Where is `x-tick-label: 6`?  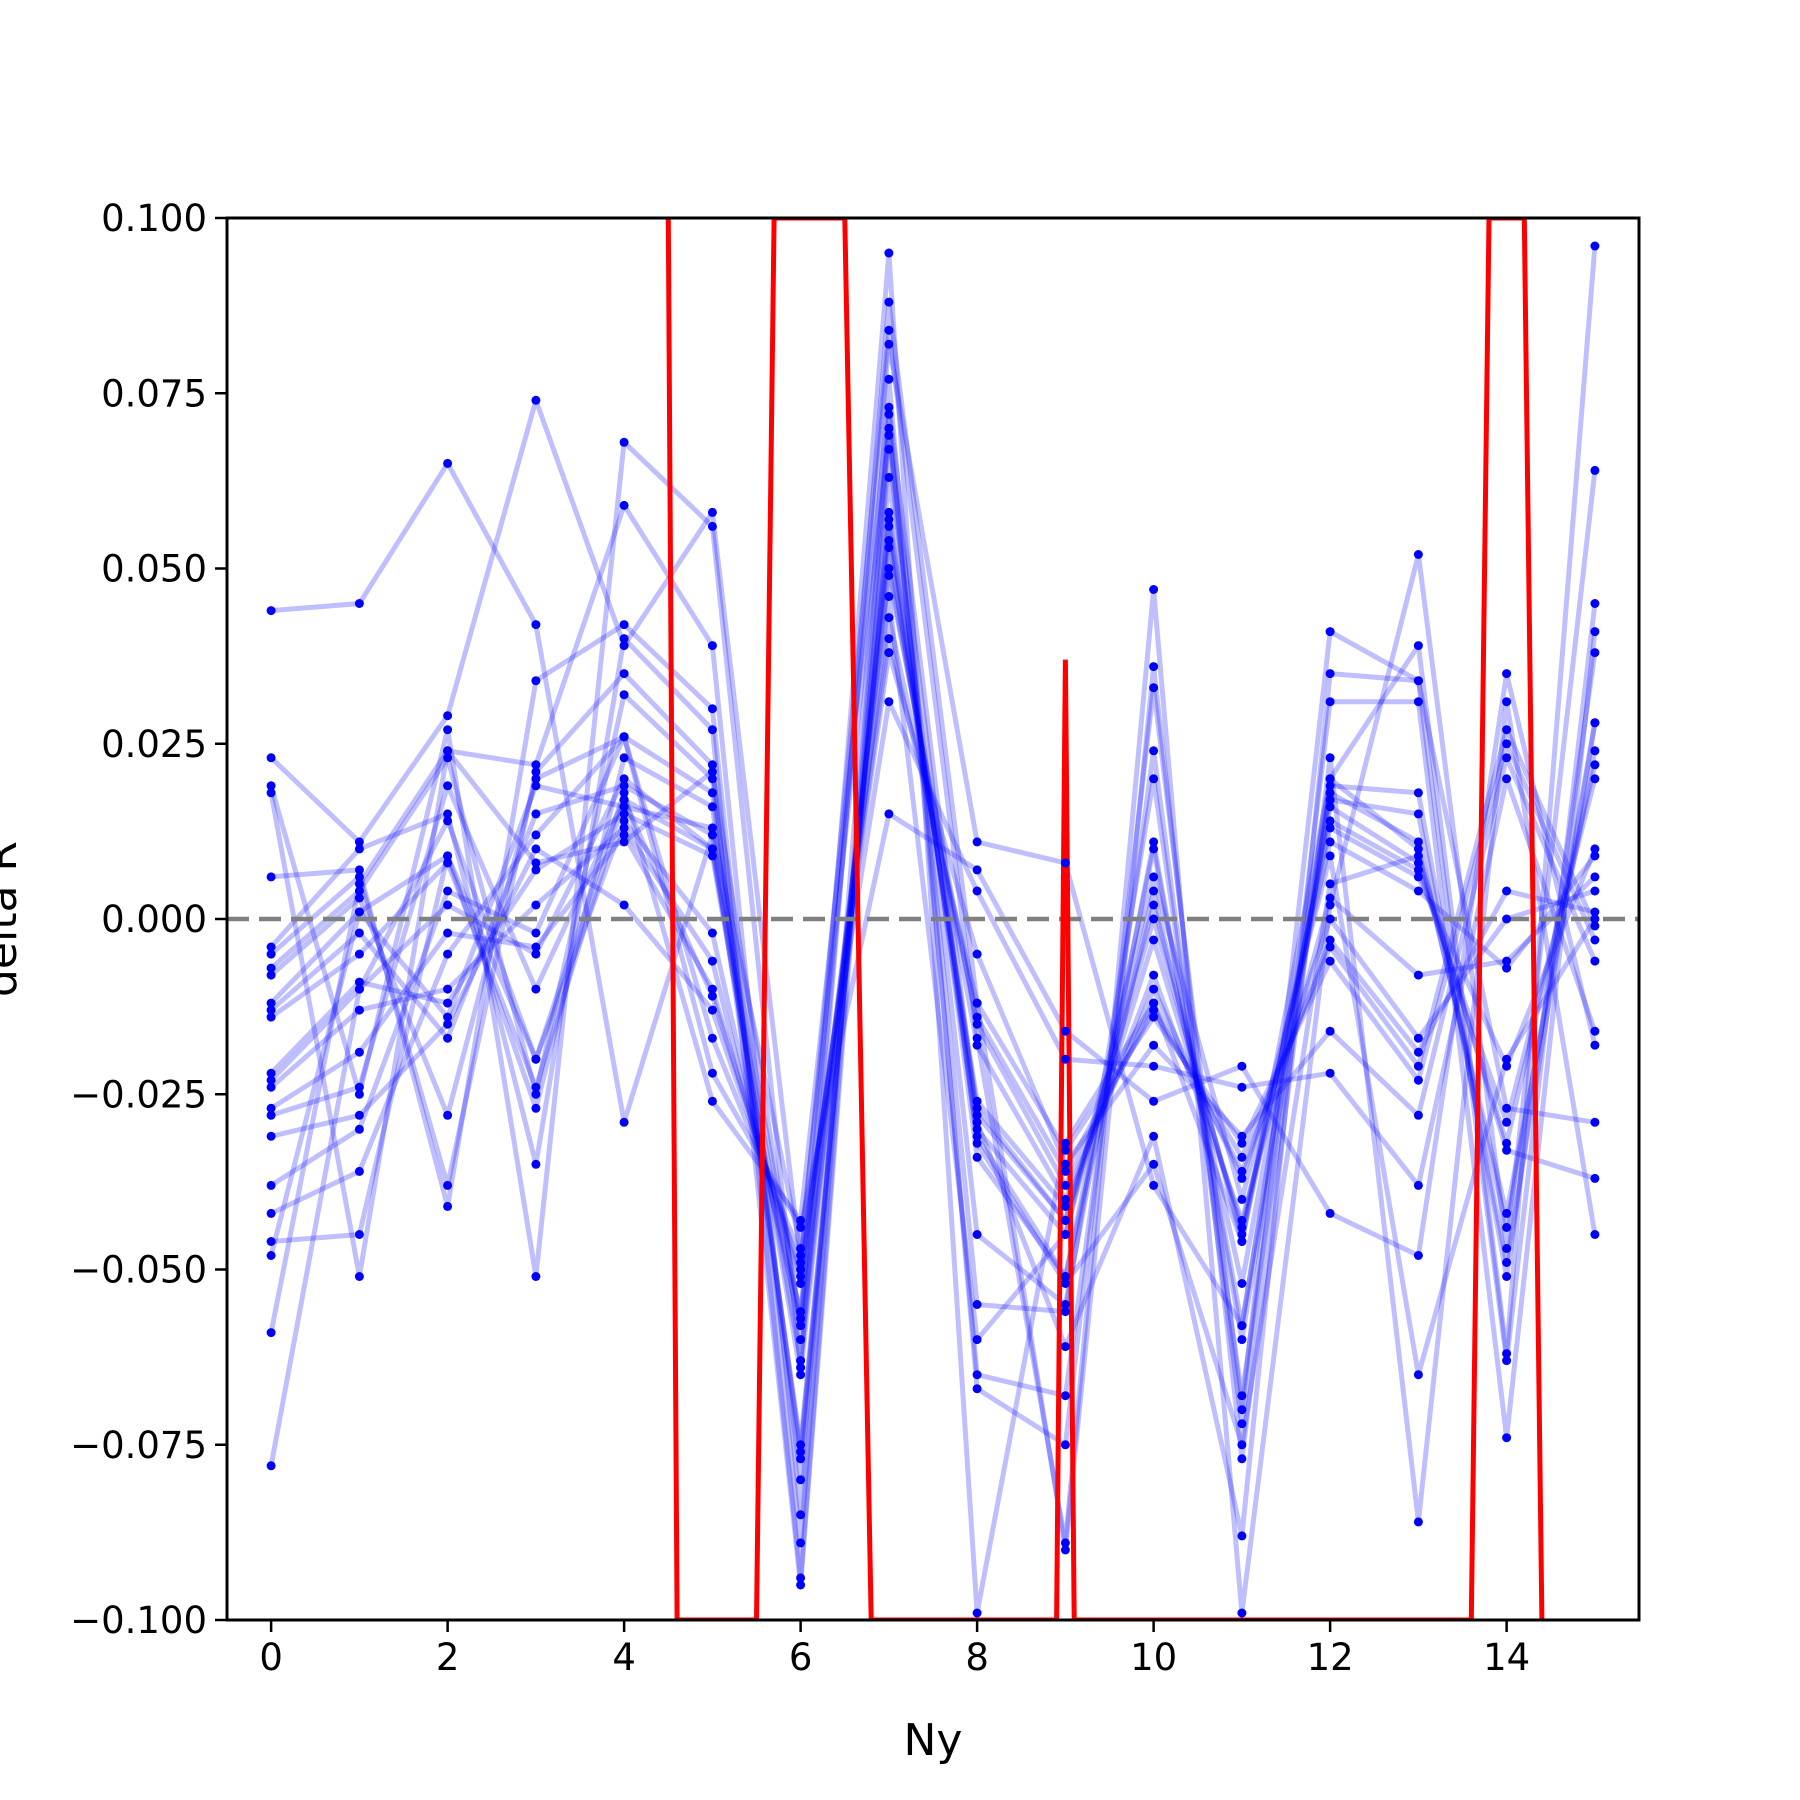
x-tick-label: 6 is located at coordinates (801, 1657).